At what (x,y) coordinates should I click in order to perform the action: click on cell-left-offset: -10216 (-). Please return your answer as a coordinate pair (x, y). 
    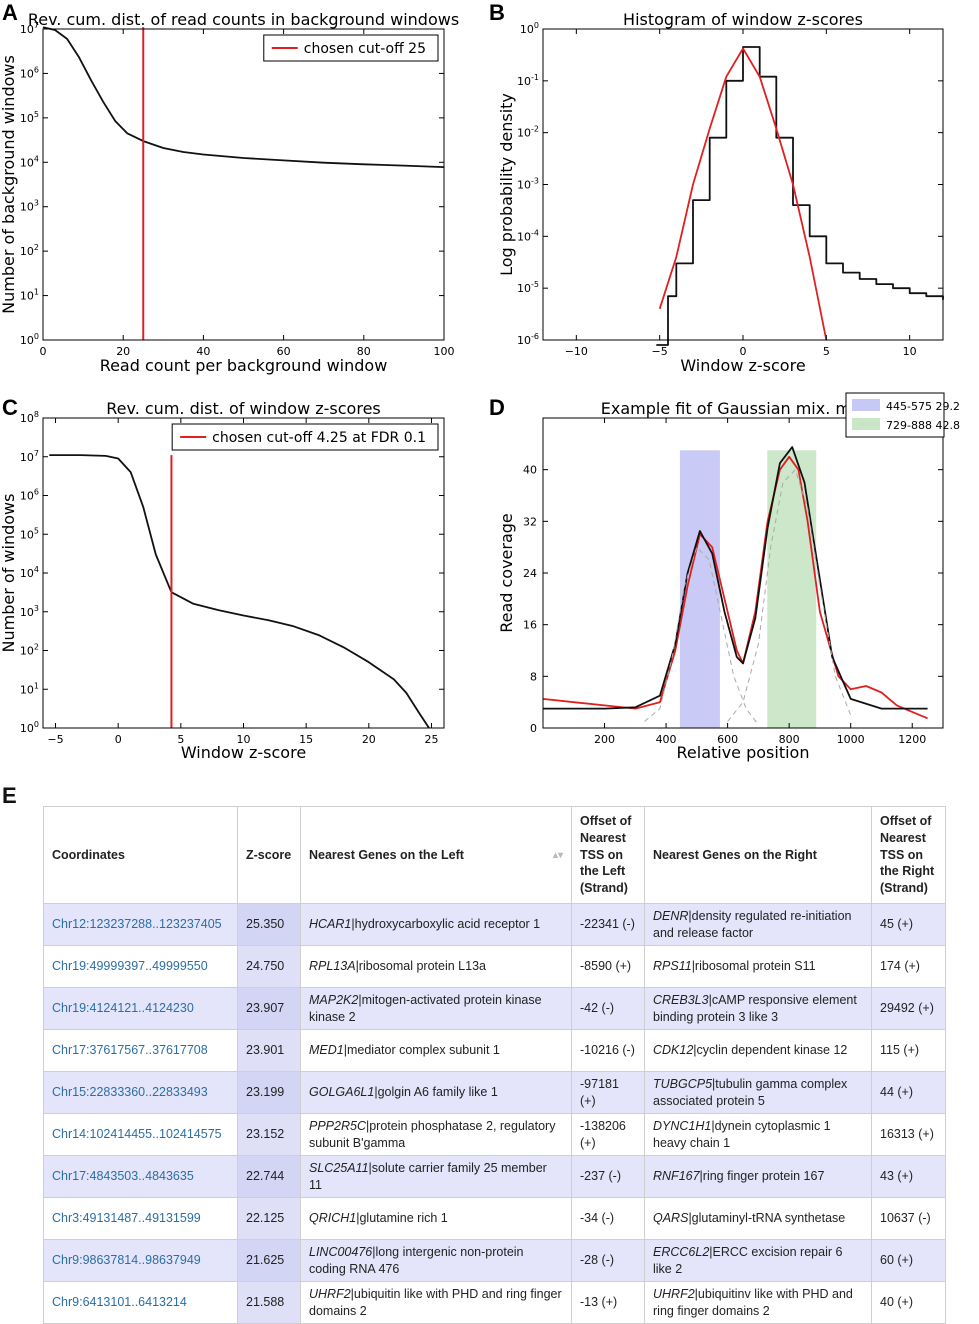
    Looking at the image, I should click on (608, 1050).